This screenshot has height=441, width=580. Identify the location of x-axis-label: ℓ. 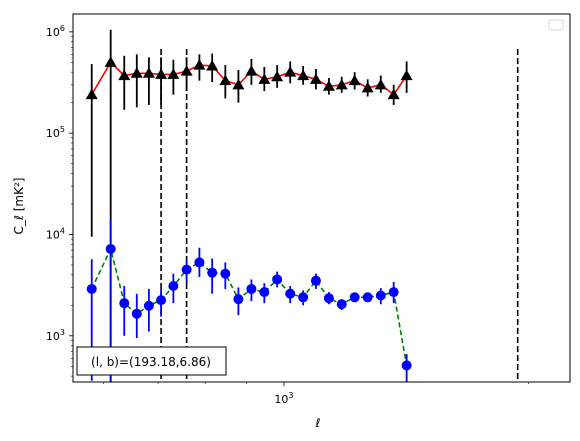
(318, 423).